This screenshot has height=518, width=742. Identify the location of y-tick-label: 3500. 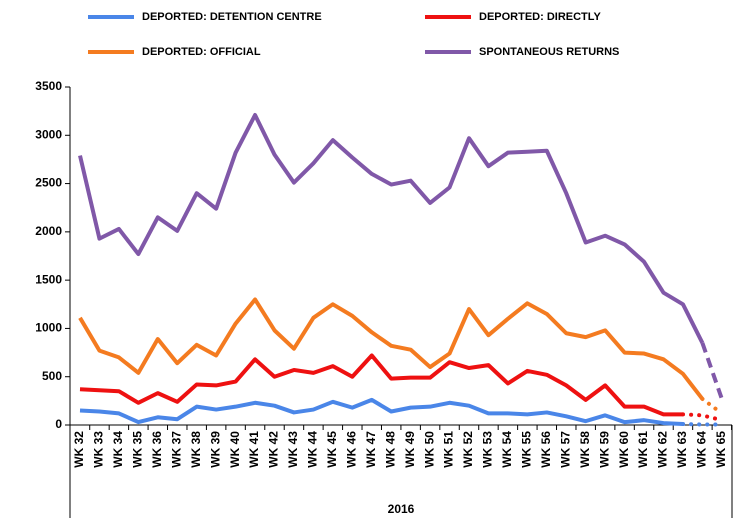
(48, 86).